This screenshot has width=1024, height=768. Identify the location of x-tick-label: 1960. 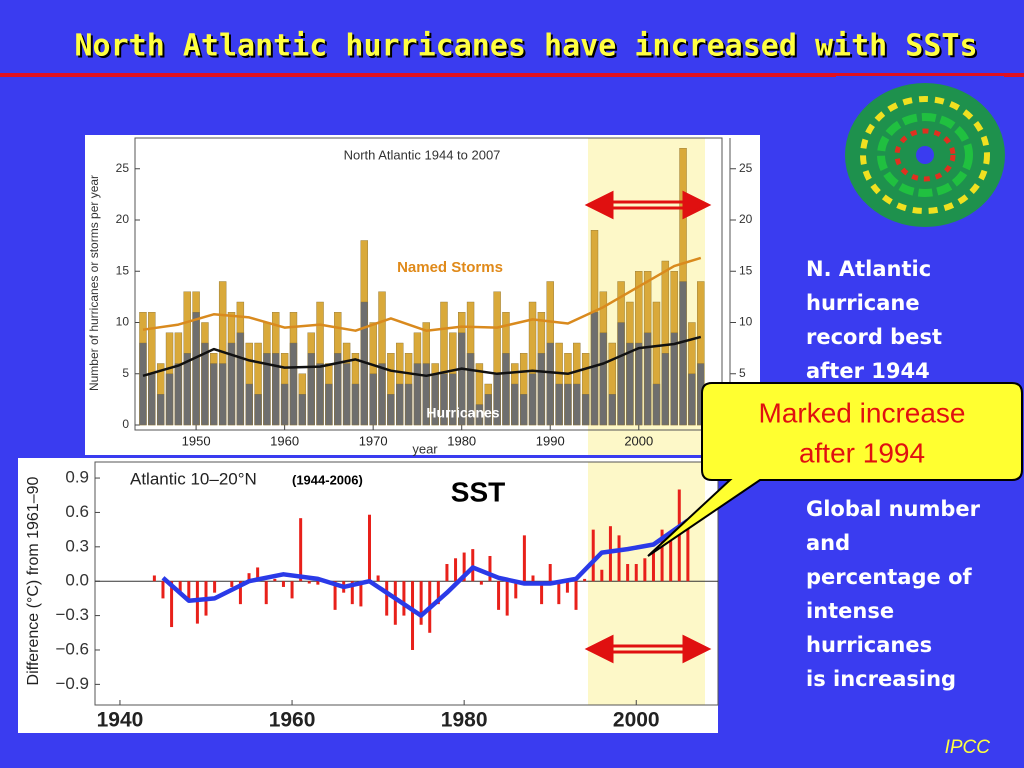
(284, 440).